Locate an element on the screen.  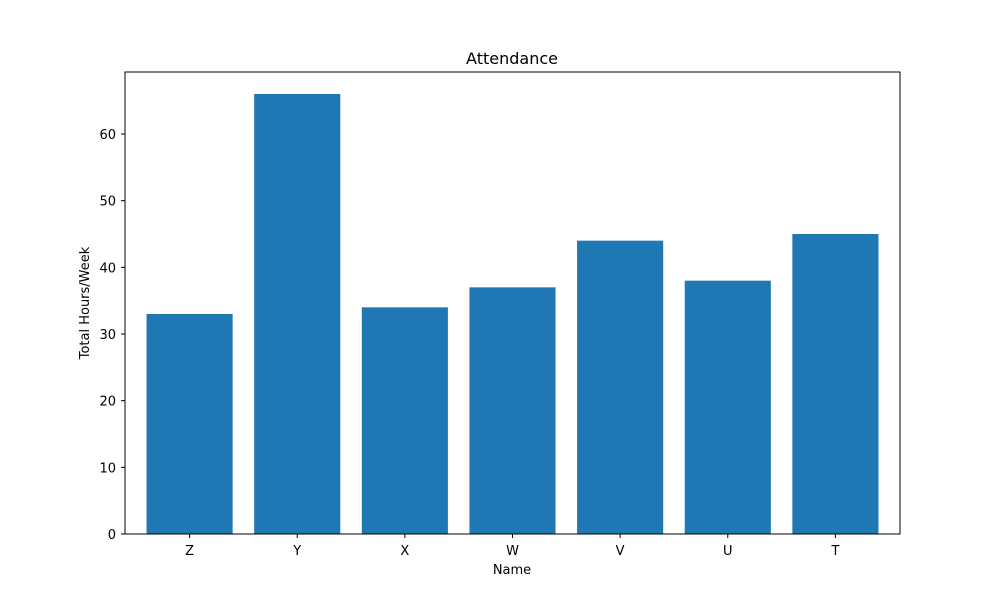
bar-V is located at coordinates (620, 387).